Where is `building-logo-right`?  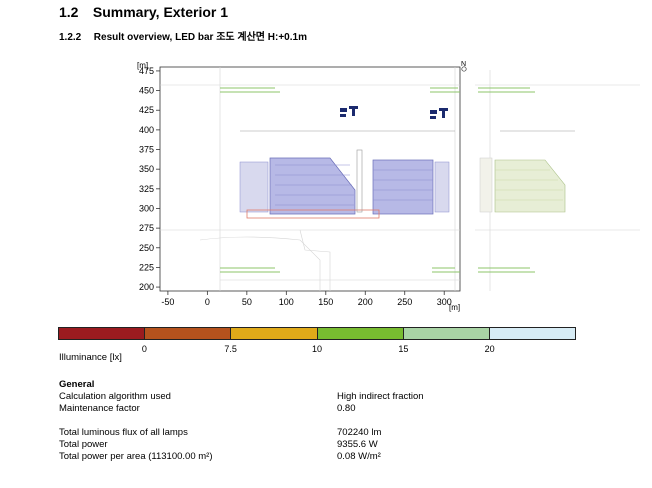 building-logo-right is located at coordinates (439, 113).